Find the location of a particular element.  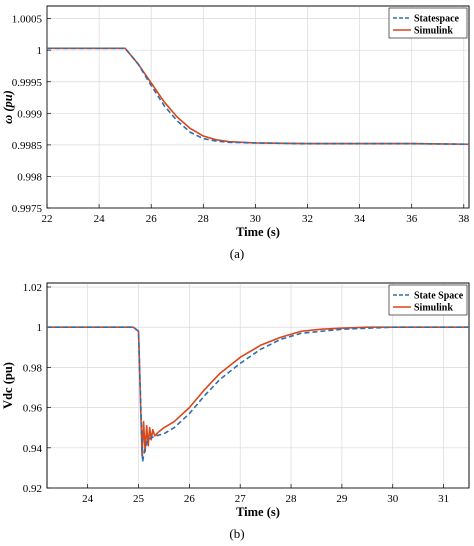

x-tick-label: 34 is located at coordinates (360, 219).